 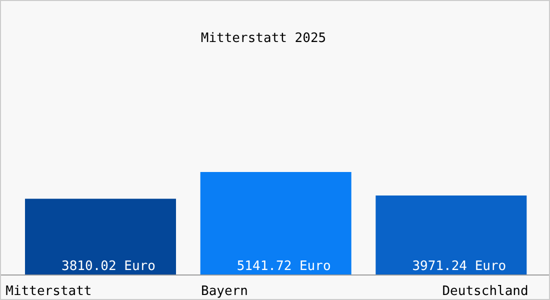 What do you see at coordinates (109, 266) in the screenshot?
I see `data-label: 3810.02 Euro` at bounding box center [109, 266].